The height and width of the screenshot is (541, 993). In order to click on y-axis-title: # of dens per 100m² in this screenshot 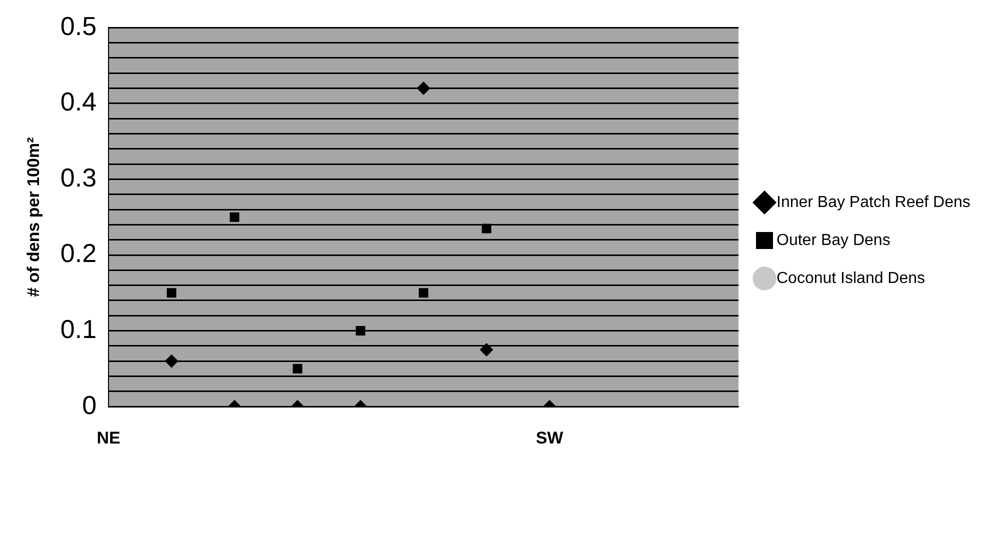, I will do `click(33, 216)`.